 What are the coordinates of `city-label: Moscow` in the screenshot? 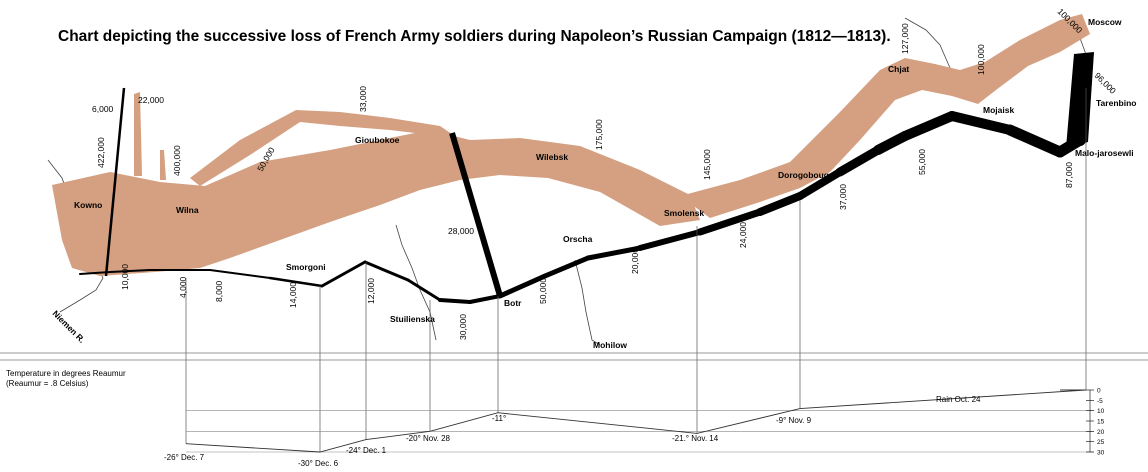 It's located at (1105, 22).